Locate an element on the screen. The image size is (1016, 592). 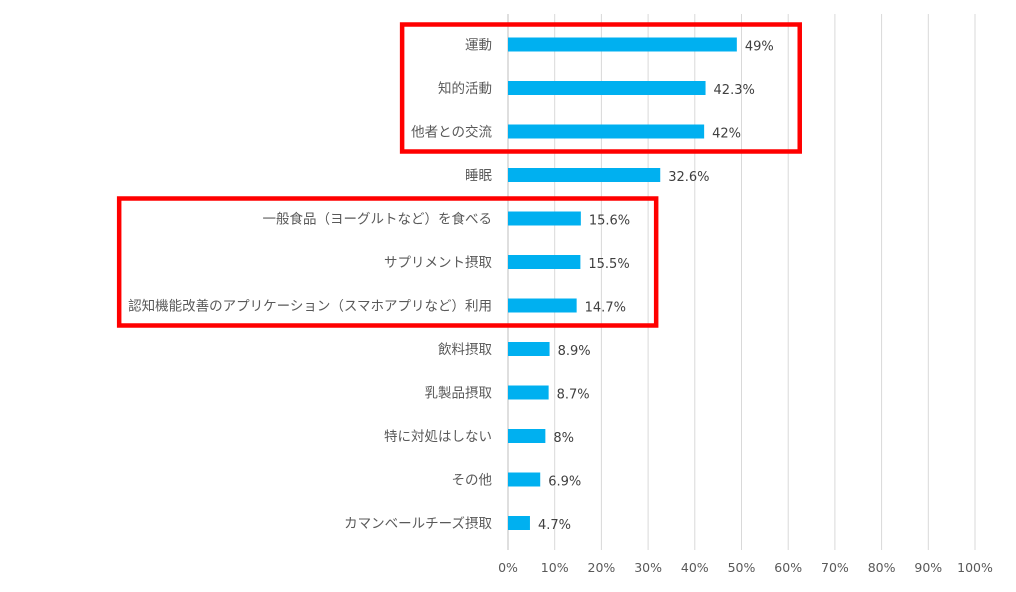
data-label: 49% is located at coordinates (759, 47).